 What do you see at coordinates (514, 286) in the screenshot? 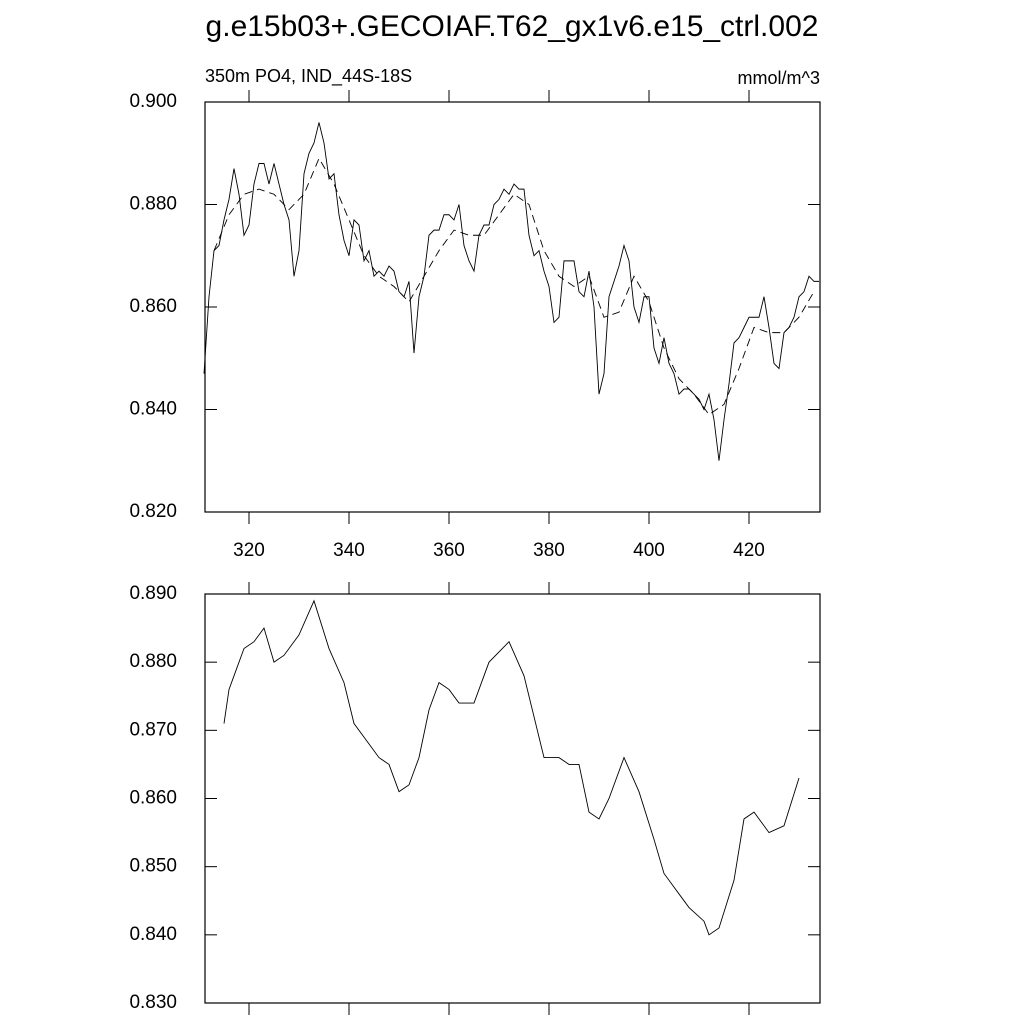
I see `data-line` at bounding box center [514, 286].